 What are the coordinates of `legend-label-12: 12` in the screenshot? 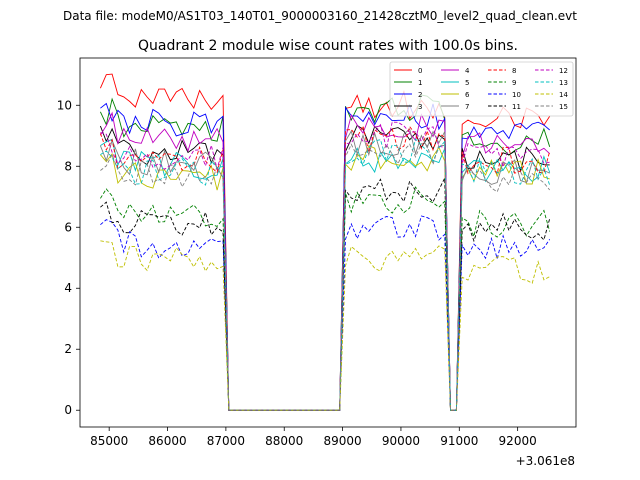 It's located at (563, 71).